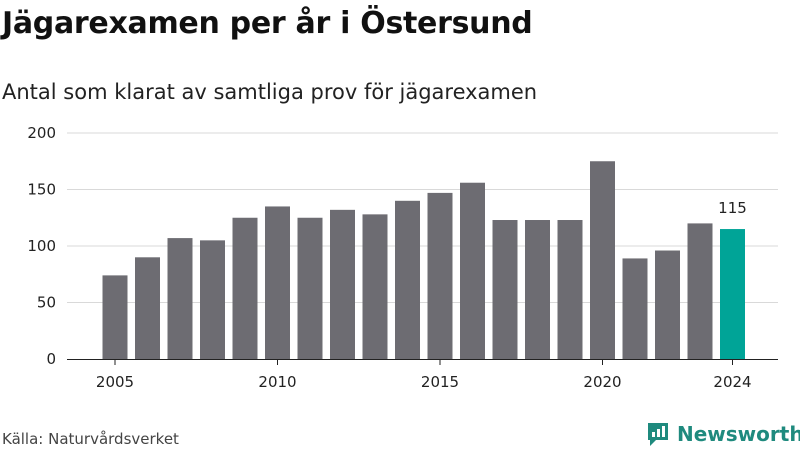  I want to click on bar-2023, so click(700, 291).